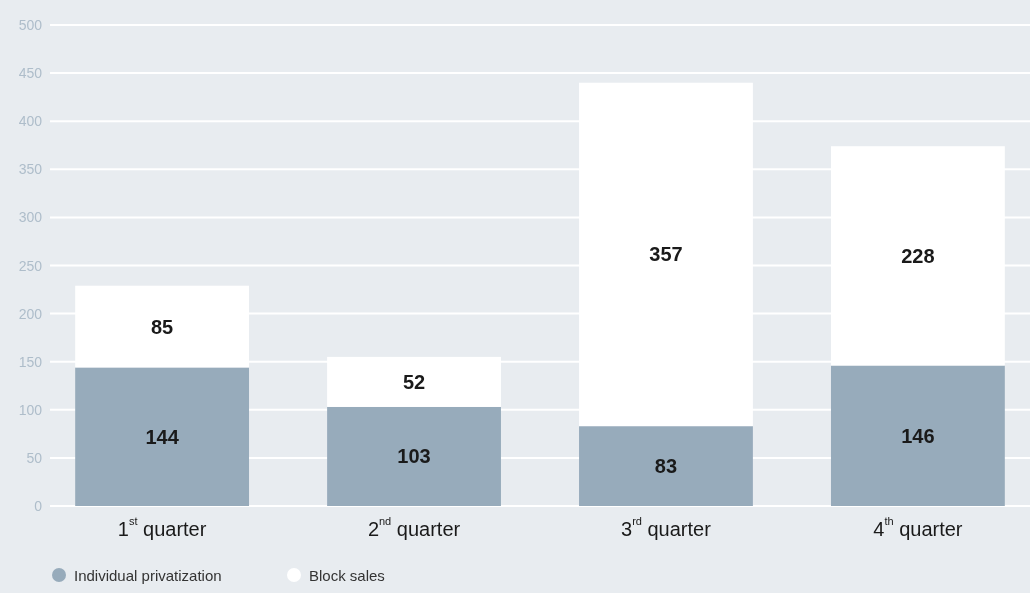 This screenshot has width=1030, height=593. I want to click on y-tick-label: 200, so click(30, 313).